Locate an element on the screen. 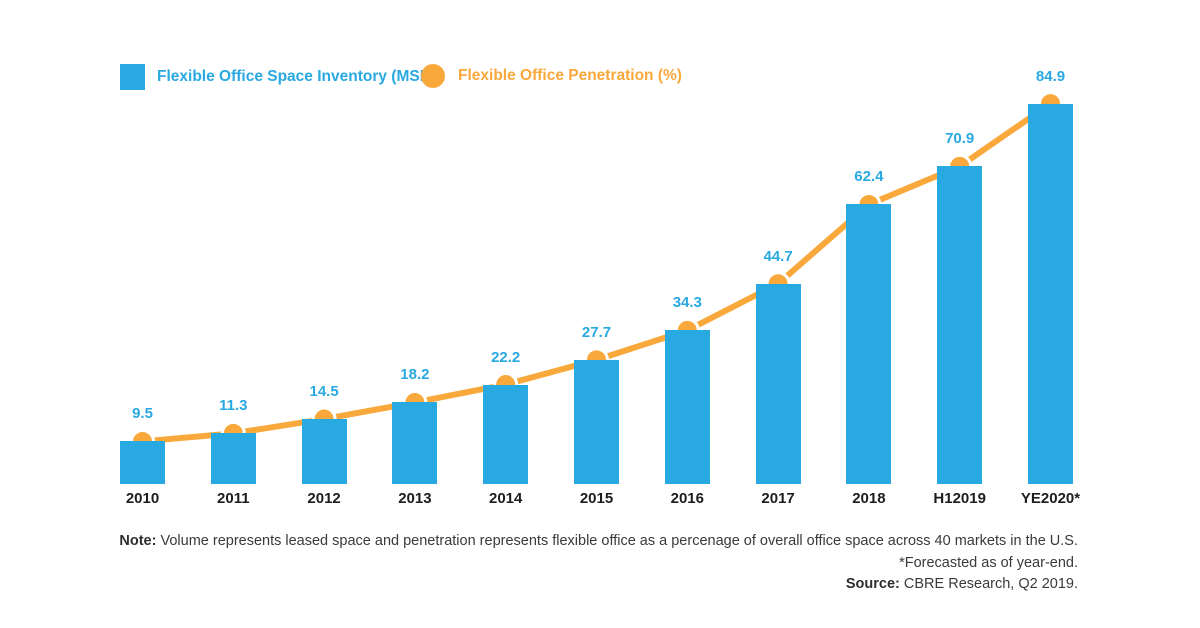 The width and height of the screenshot is (1200, 628). bar-value-label: 34.3 is located at coordinates (687, 303).